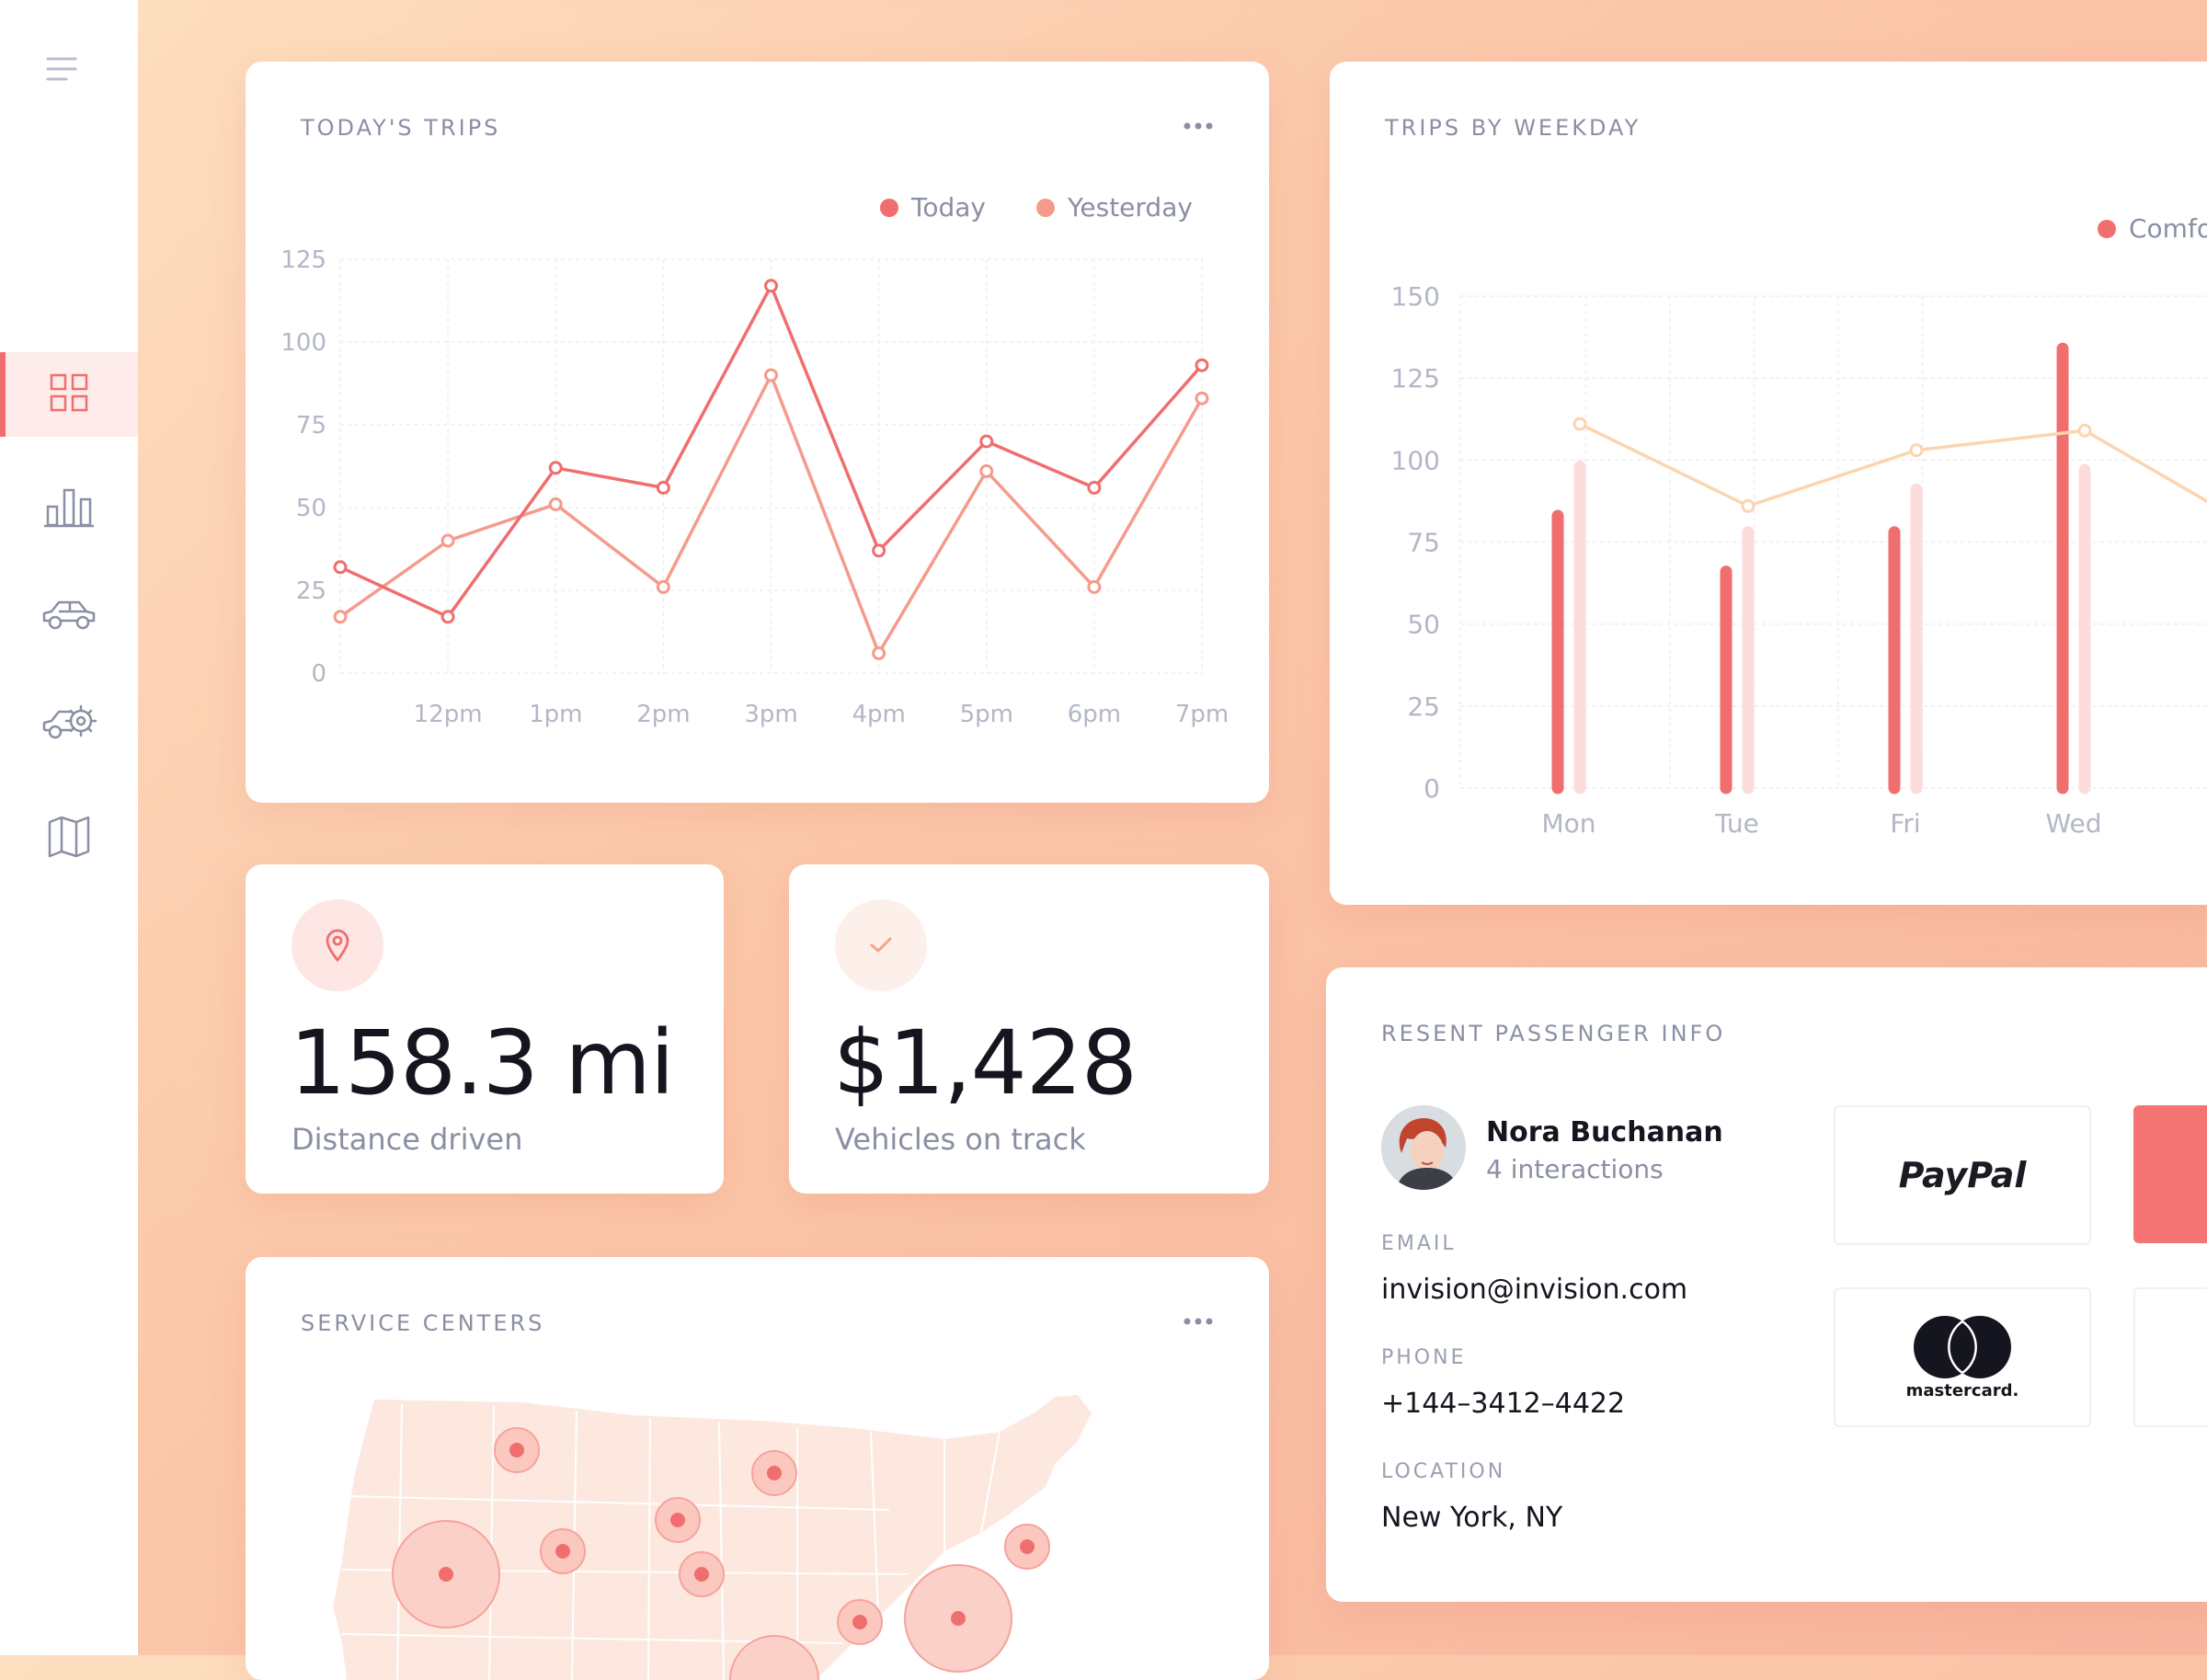 This screenshot has height=1680, width=2207. What do you see at coordinates (1962, 1346) in the screenshot?
I see `mastercard-logo-icon` at bounding box center [1962, 1346].